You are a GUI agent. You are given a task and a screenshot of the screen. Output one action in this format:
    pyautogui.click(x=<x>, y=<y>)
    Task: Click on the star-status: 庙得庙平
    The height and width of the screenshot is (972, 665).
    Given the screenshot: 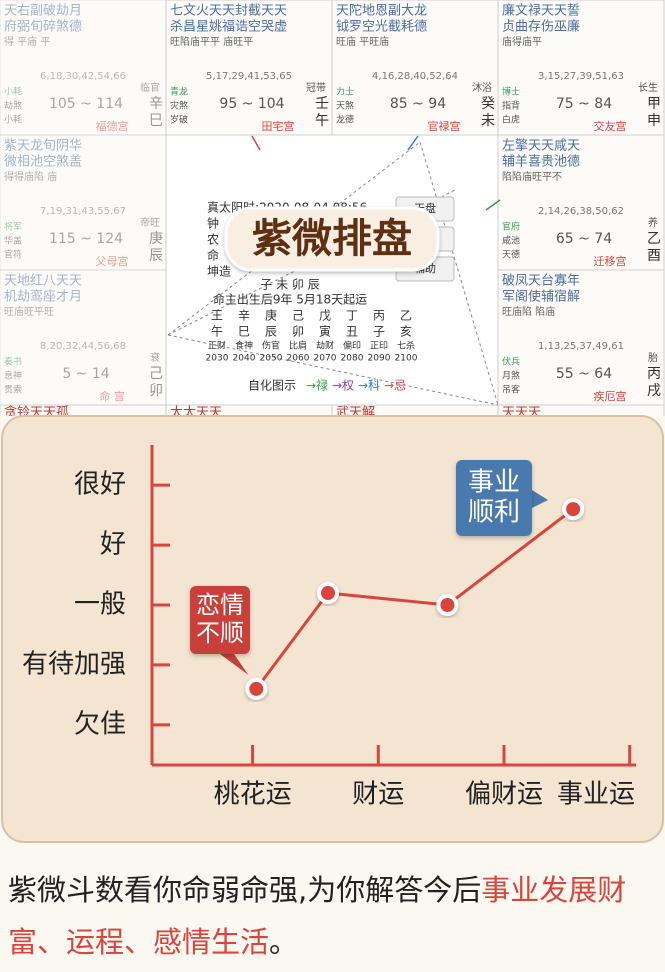 What is the action you would take?
    pyautogui.click(x=522, y=41)
    